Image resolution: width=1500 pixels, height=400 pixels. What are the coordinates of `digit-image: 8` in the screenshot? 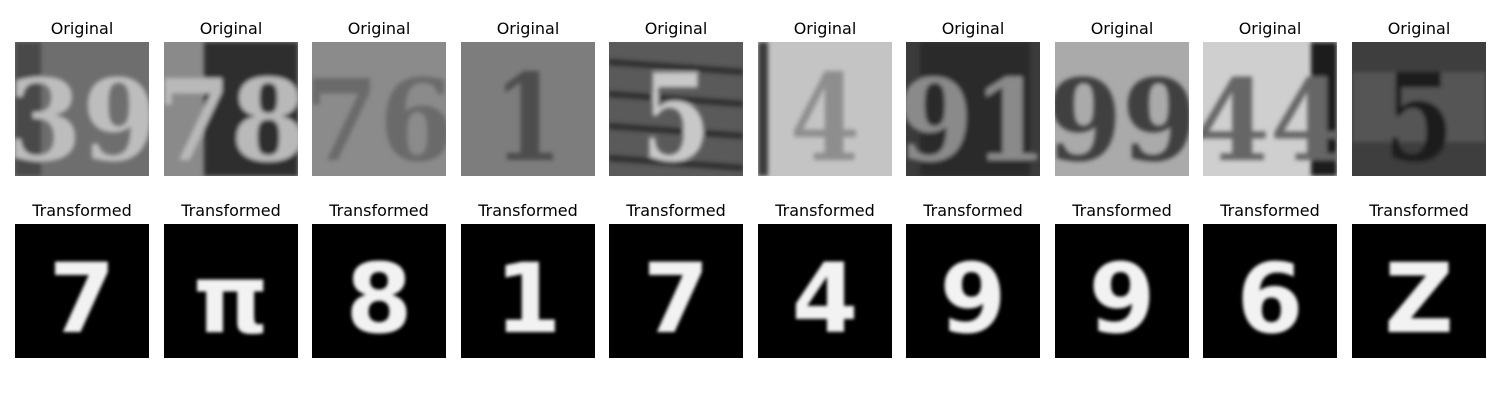 It's located at (379, 291).